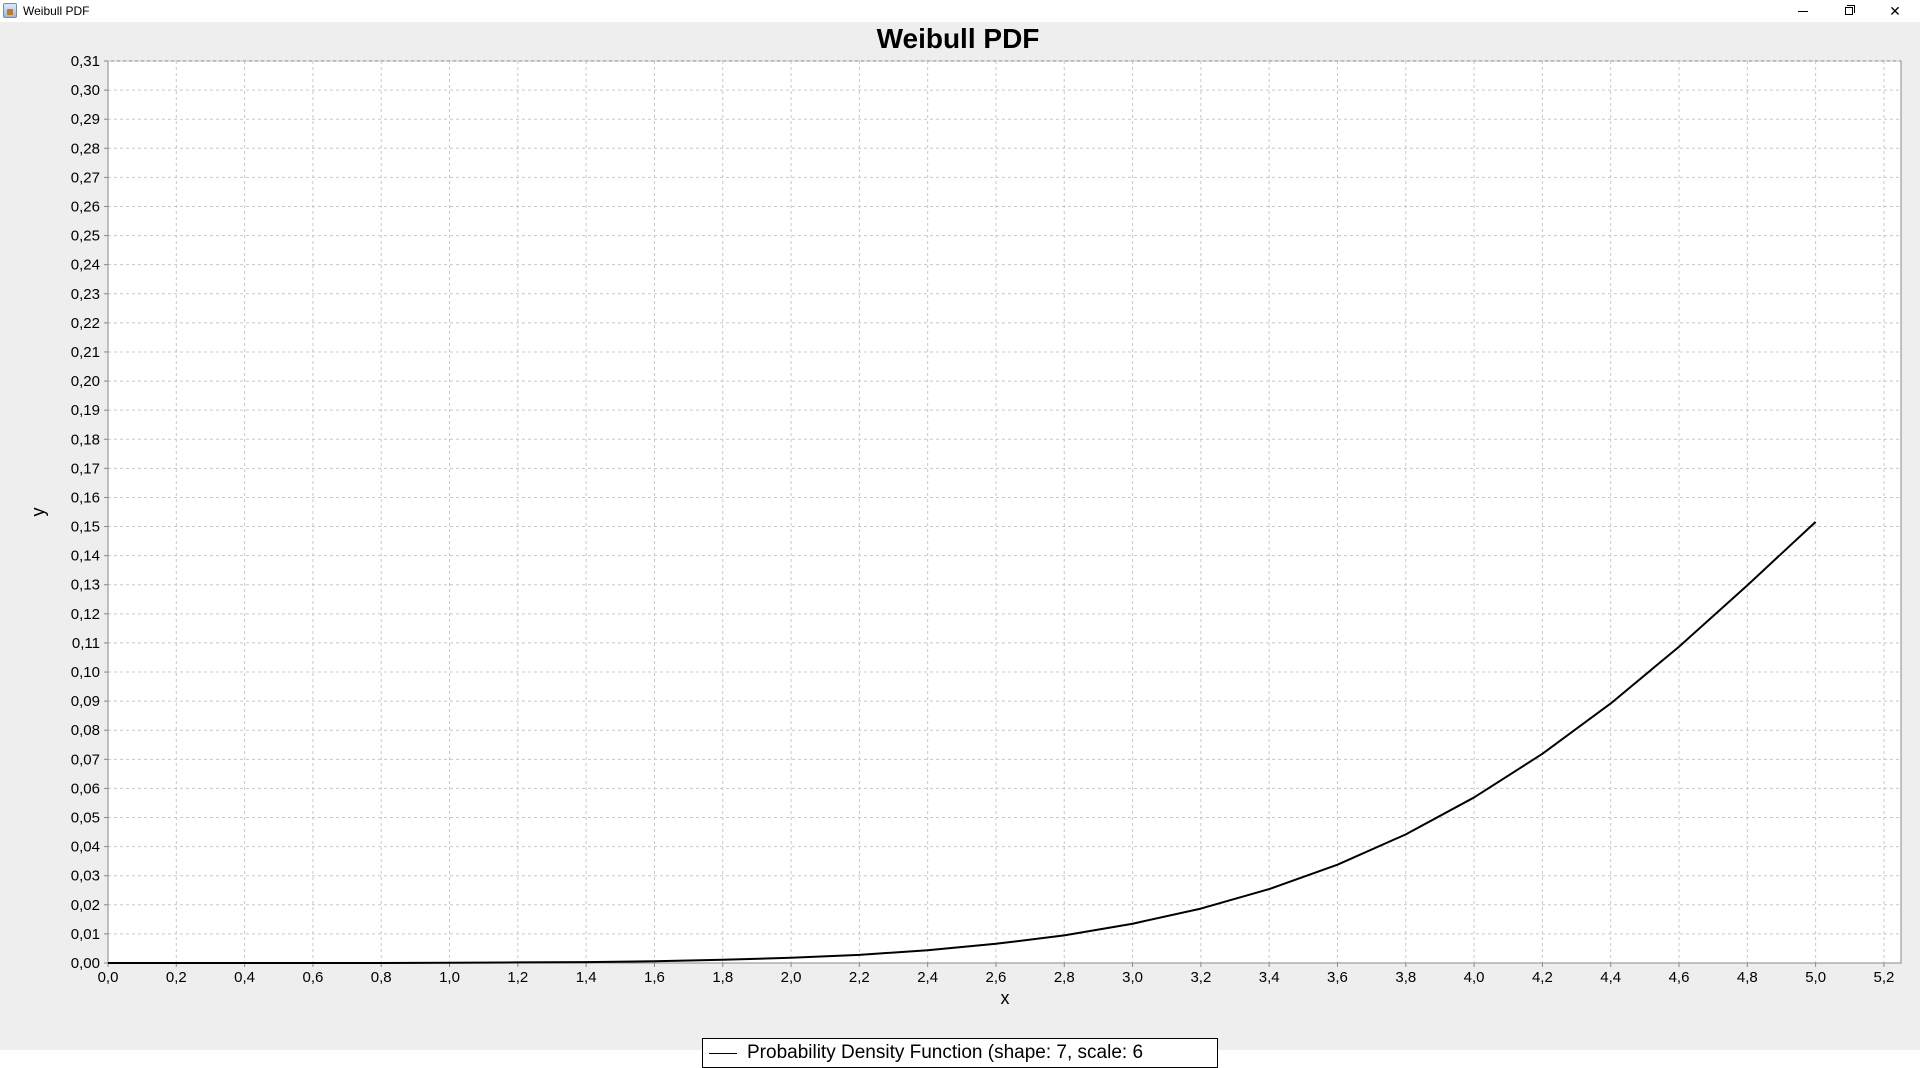  I want to click on y-tick-label: 0,08, so click(85, 730).